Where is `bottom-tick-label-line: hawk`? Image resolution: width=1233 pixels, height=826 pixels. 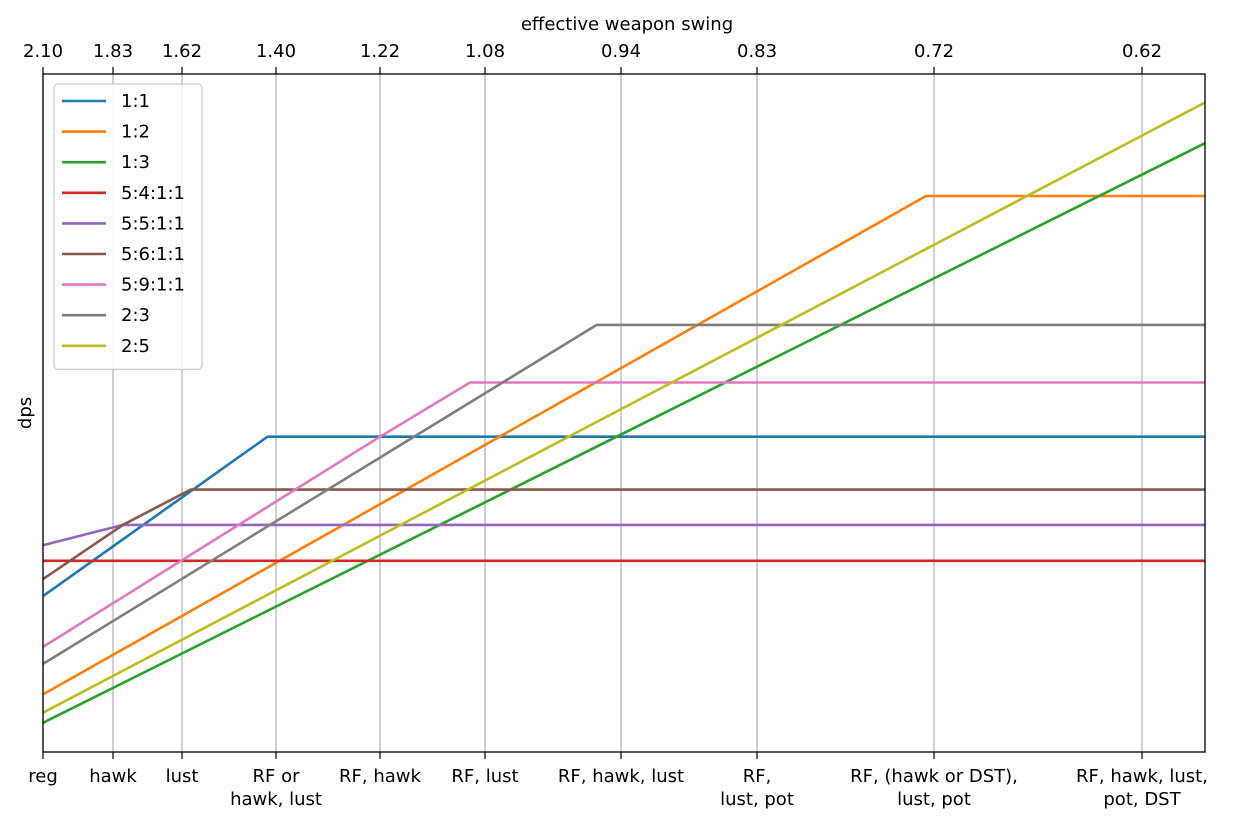 bottom-tick-label-line: hawk is located at coordinates (113, 776).